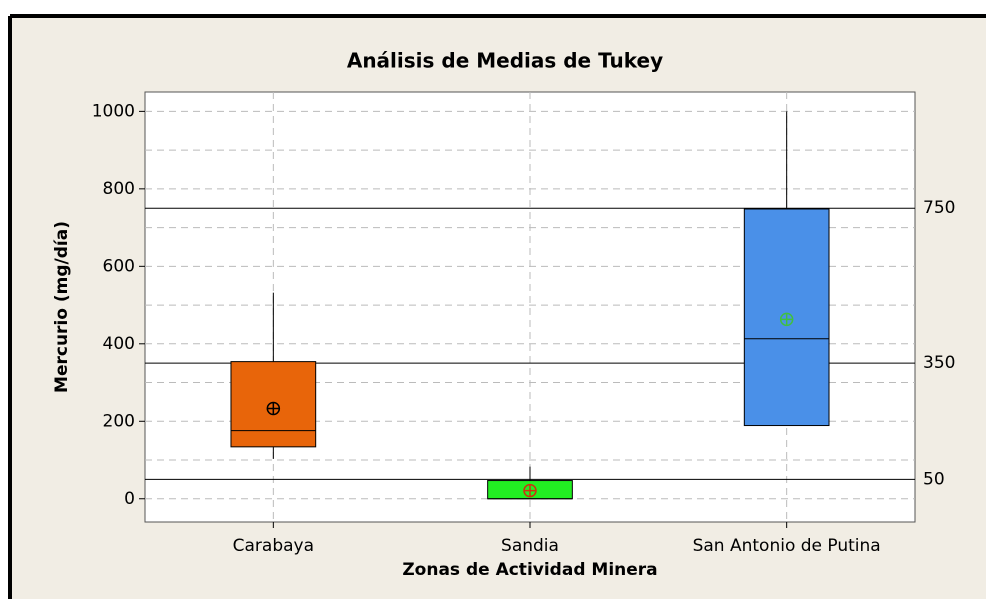 This screenshot has height=599, width=986. I want to click on reference-label: 750, so click(939, 208).